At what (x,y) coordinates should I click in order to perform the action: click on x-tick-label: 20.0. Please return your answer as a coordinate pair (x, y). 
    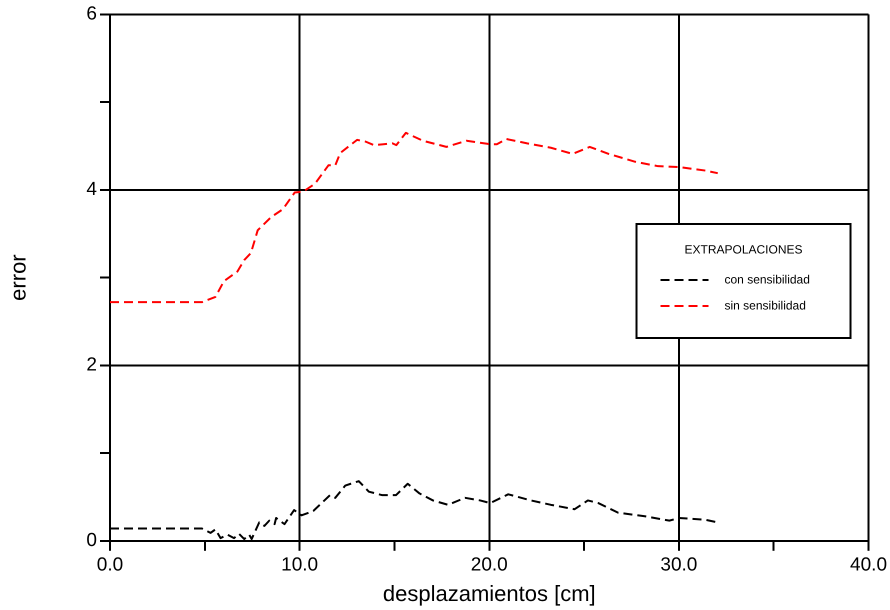
    Looking at the image, I should click on (489, 565).